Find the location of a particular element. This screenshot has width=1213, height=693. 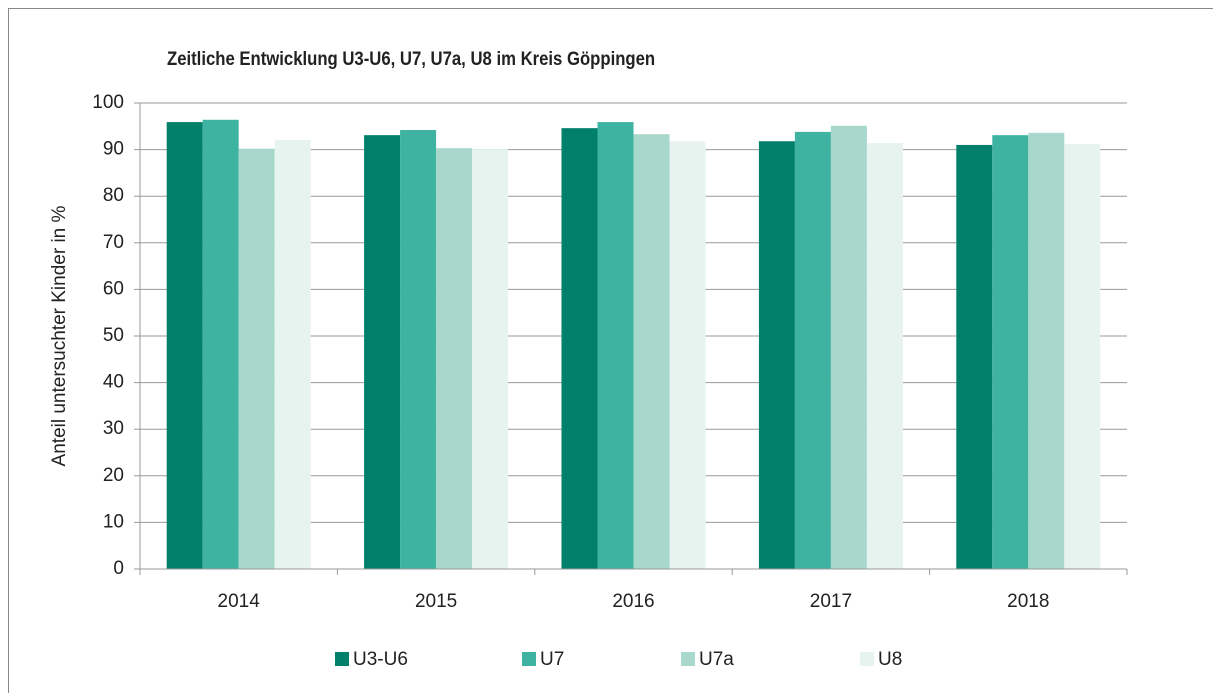

y-tick-label: 100 is located at coordinates (108, 102).